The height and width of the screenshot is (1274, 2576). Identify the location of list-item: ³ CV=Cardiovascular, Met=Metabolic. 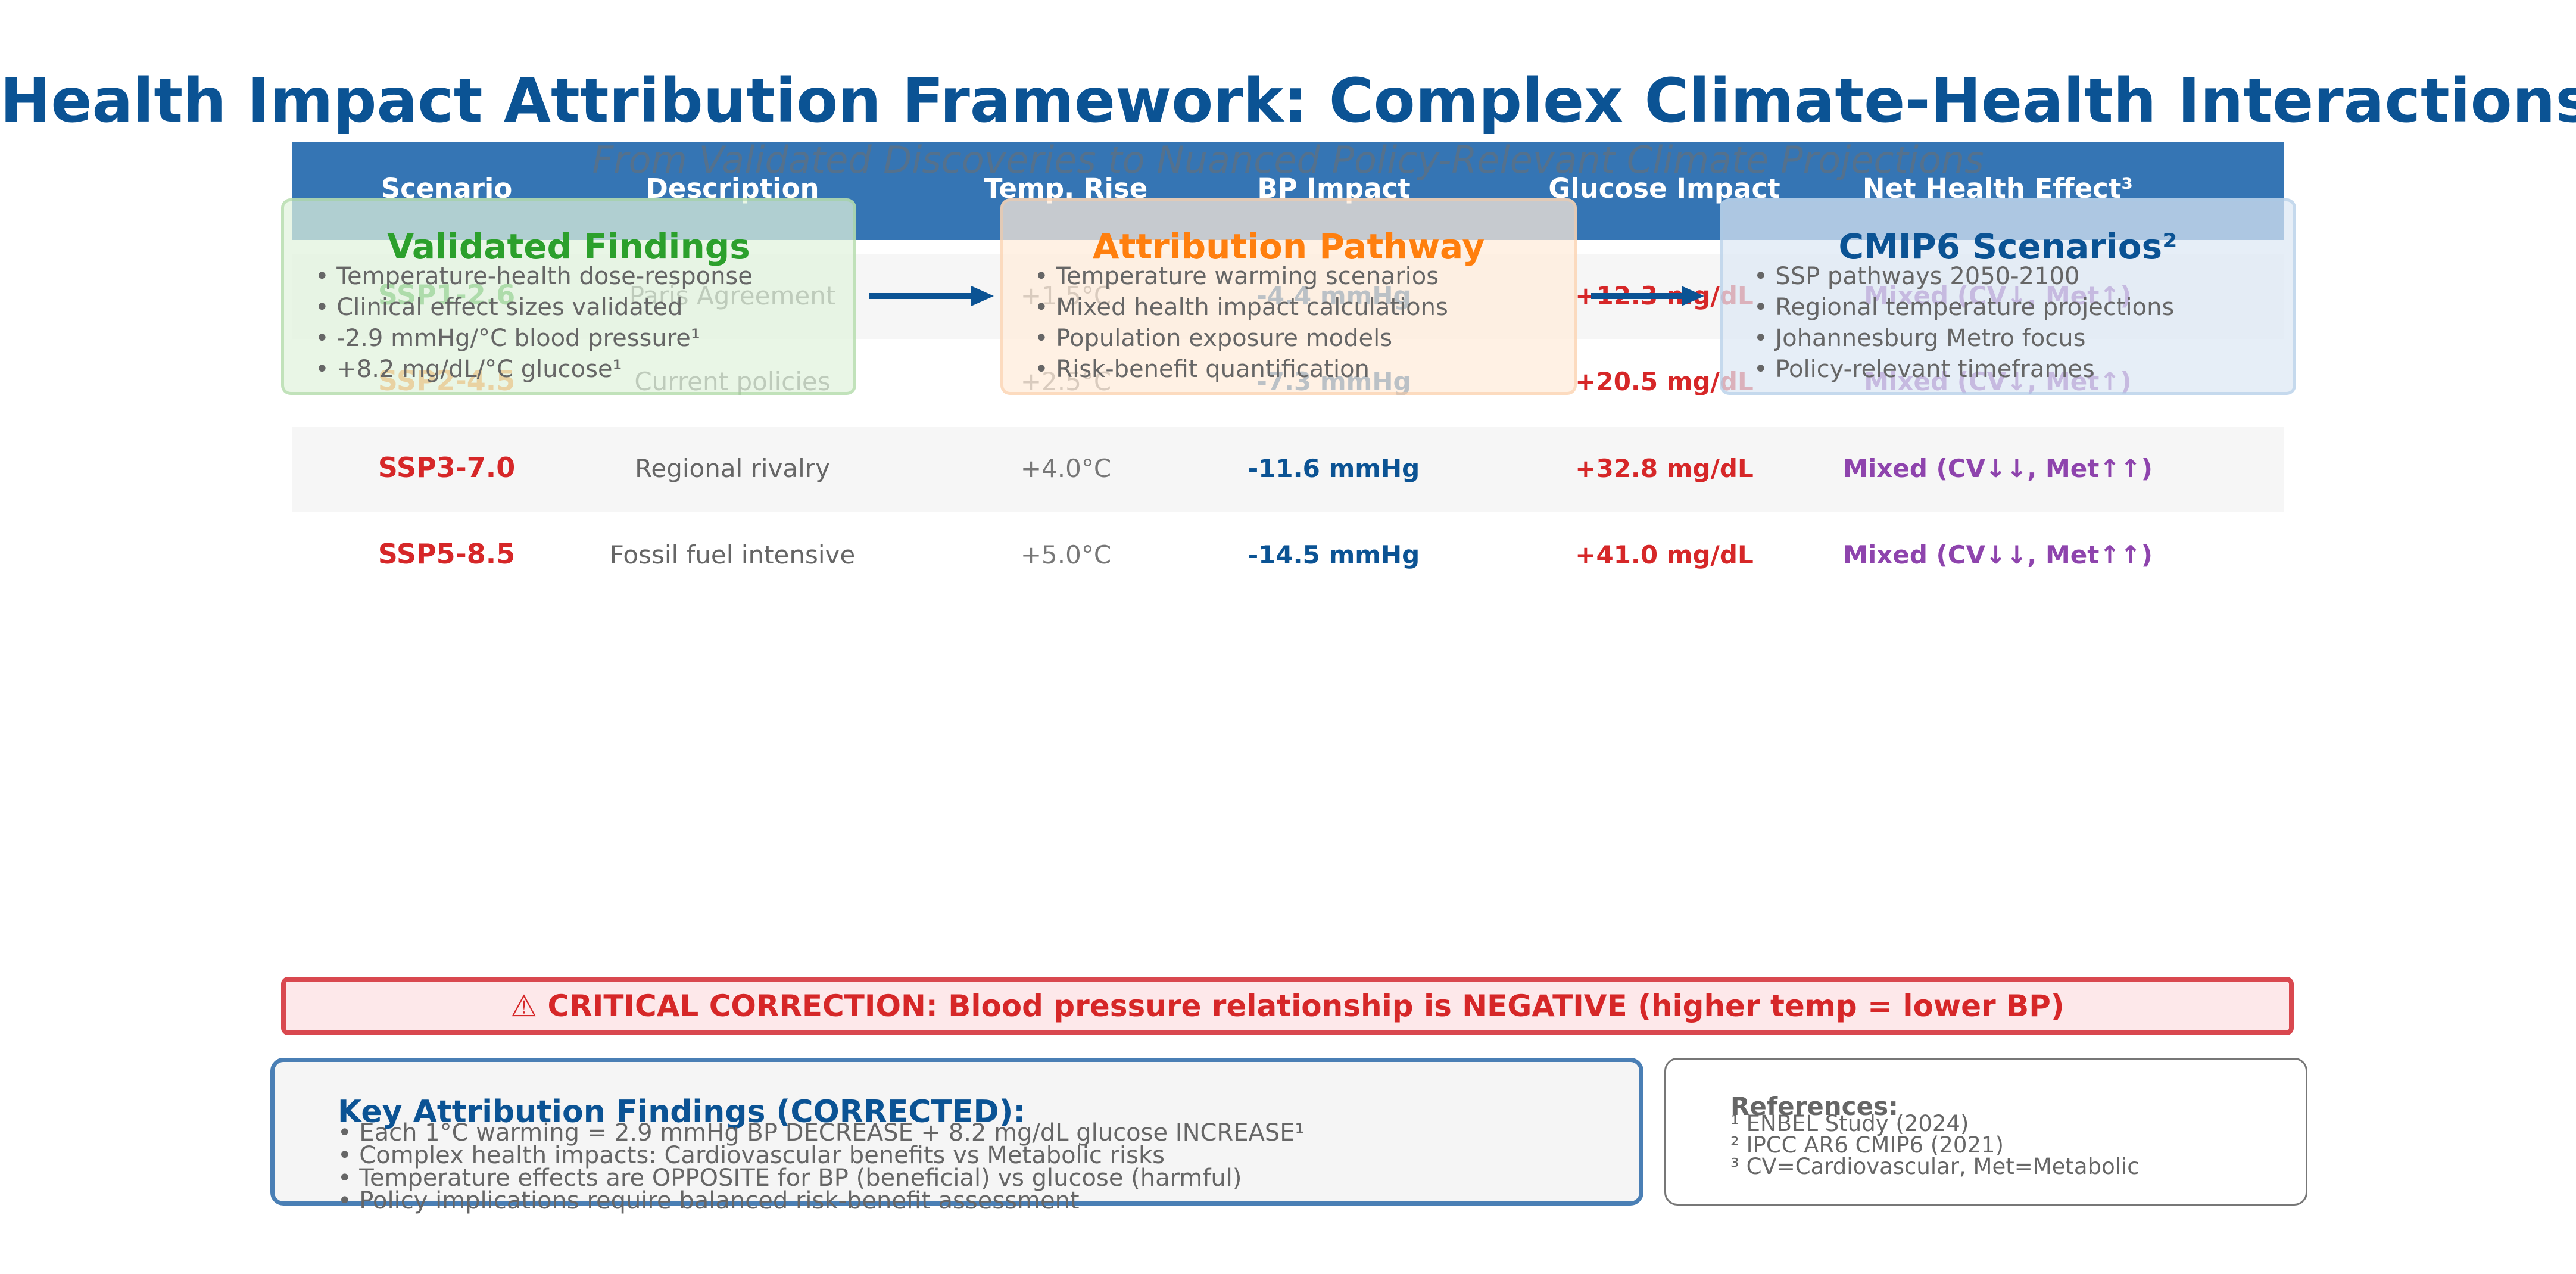
(1935, 1167).